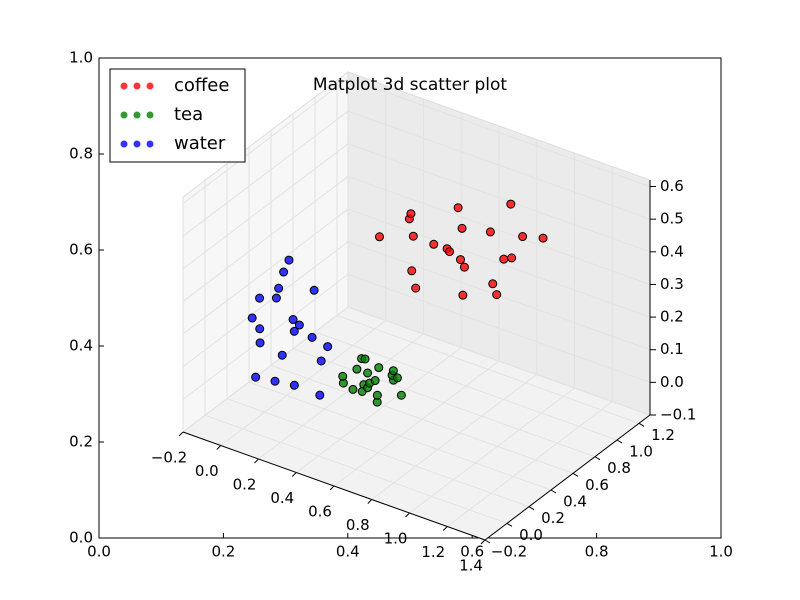  I want to click on x-tick-label: 1.0, so click(396, 539).